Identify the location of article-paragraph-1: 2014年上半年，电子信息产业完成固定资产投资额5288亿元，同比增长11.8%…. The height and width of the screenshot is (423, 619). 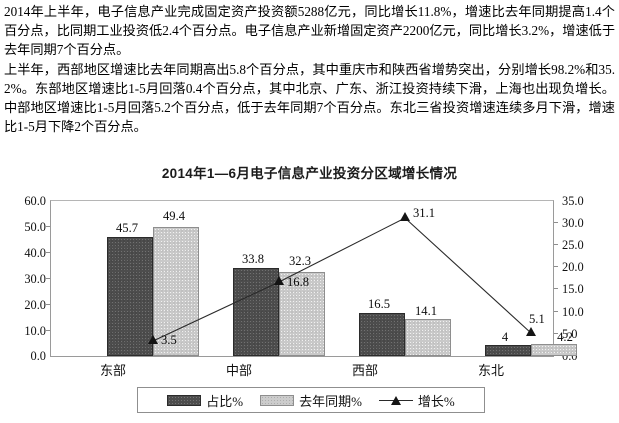
(310, 31).